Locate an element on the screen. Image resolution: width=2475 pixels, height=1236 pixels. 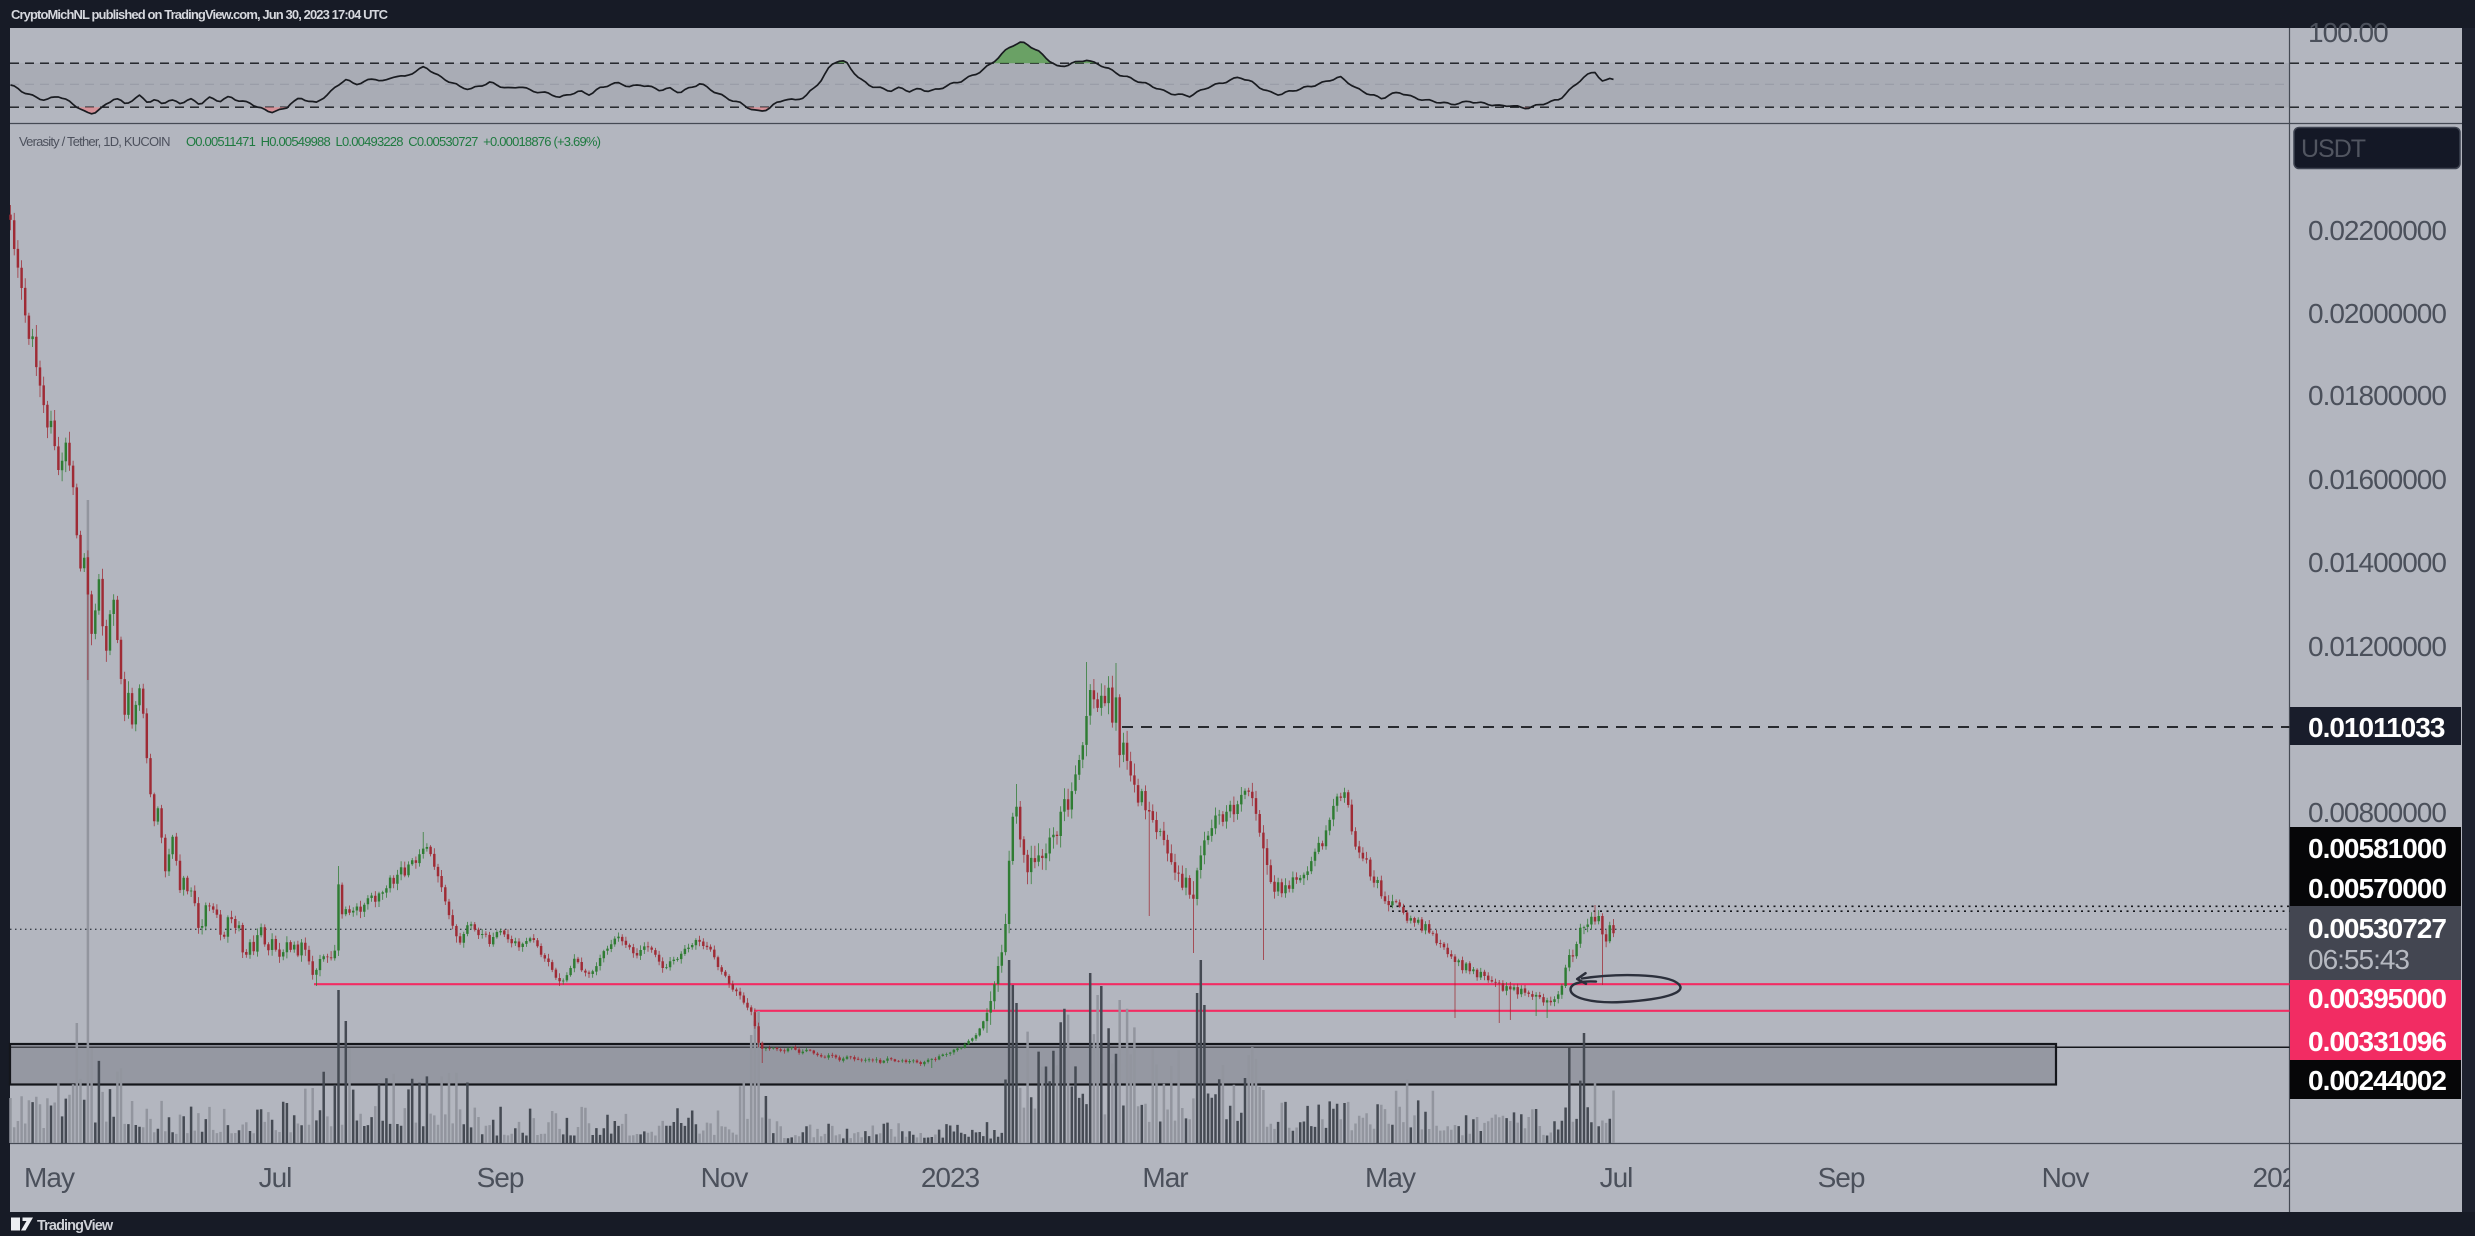
svg-text: 0.00570000 is located at coordinates (2377, 888).